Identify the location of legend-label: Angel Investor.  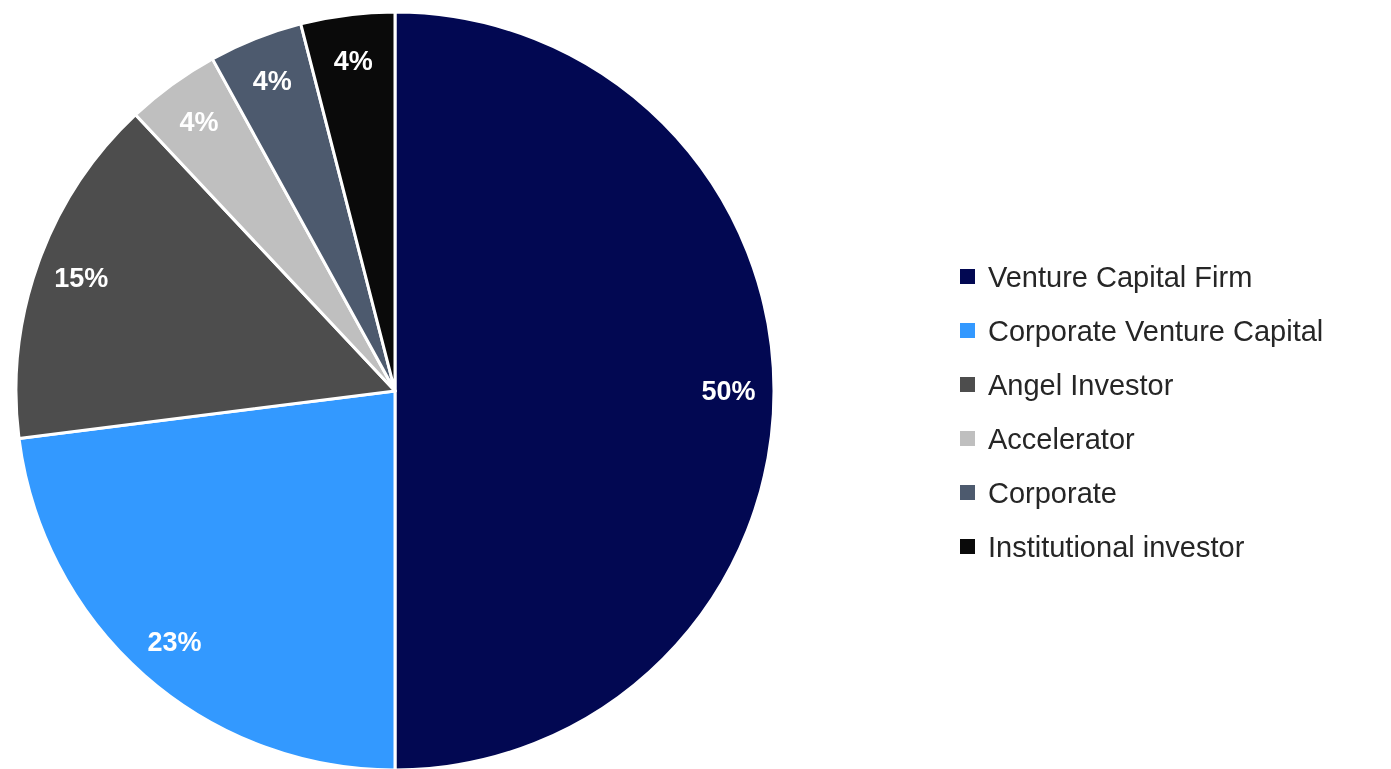
(1081, 385).